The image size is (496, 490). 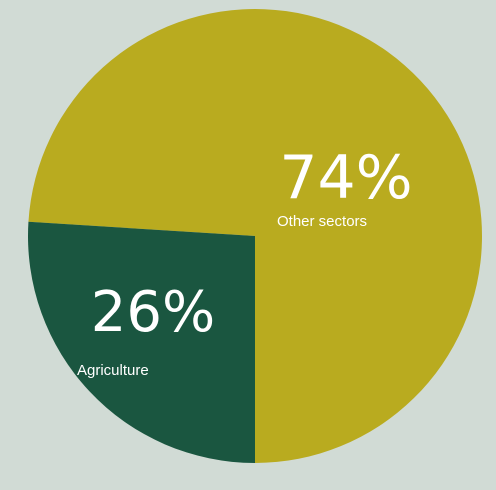 I want to click on other-sectors-label: Other sectors, so click(x=322, y=221).